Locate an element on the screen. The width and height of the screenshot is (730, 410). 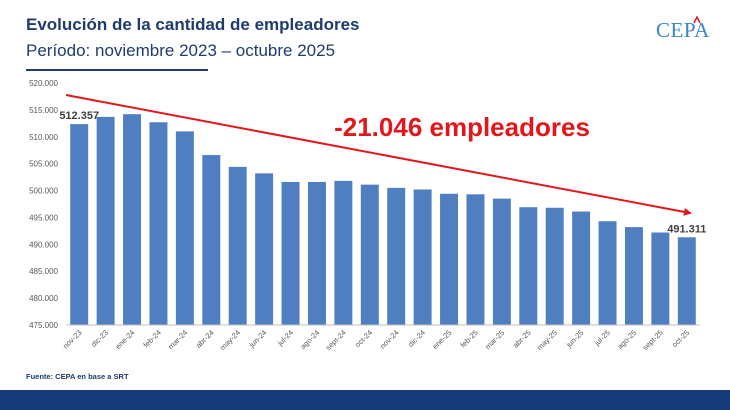
y-tick-label: 510.000 is located at coordinates (43, 137).